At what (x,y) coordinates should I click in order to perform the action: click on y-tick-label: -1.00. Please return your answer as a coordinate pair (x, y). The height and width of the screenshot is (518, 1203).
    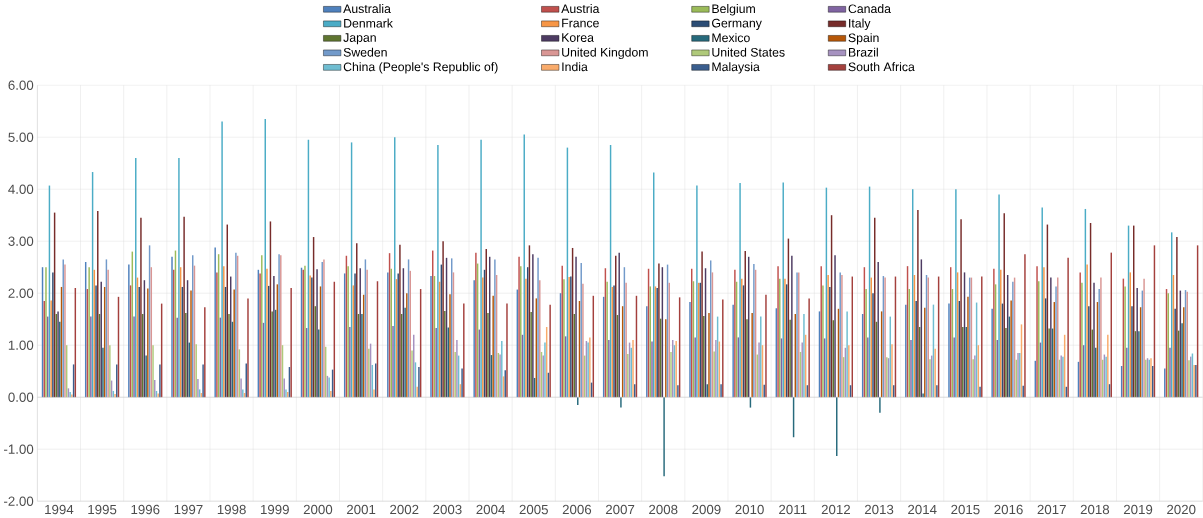
    Looking at the image, I should click on (19, 449).